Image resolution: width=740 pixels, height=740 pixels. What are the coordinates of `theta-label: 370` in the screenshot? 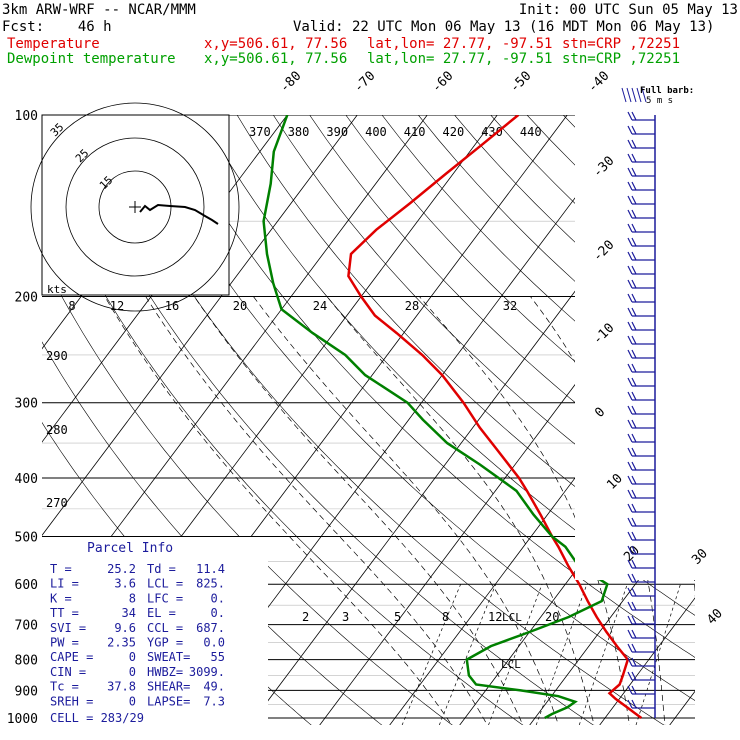 It's located at (260, 132).